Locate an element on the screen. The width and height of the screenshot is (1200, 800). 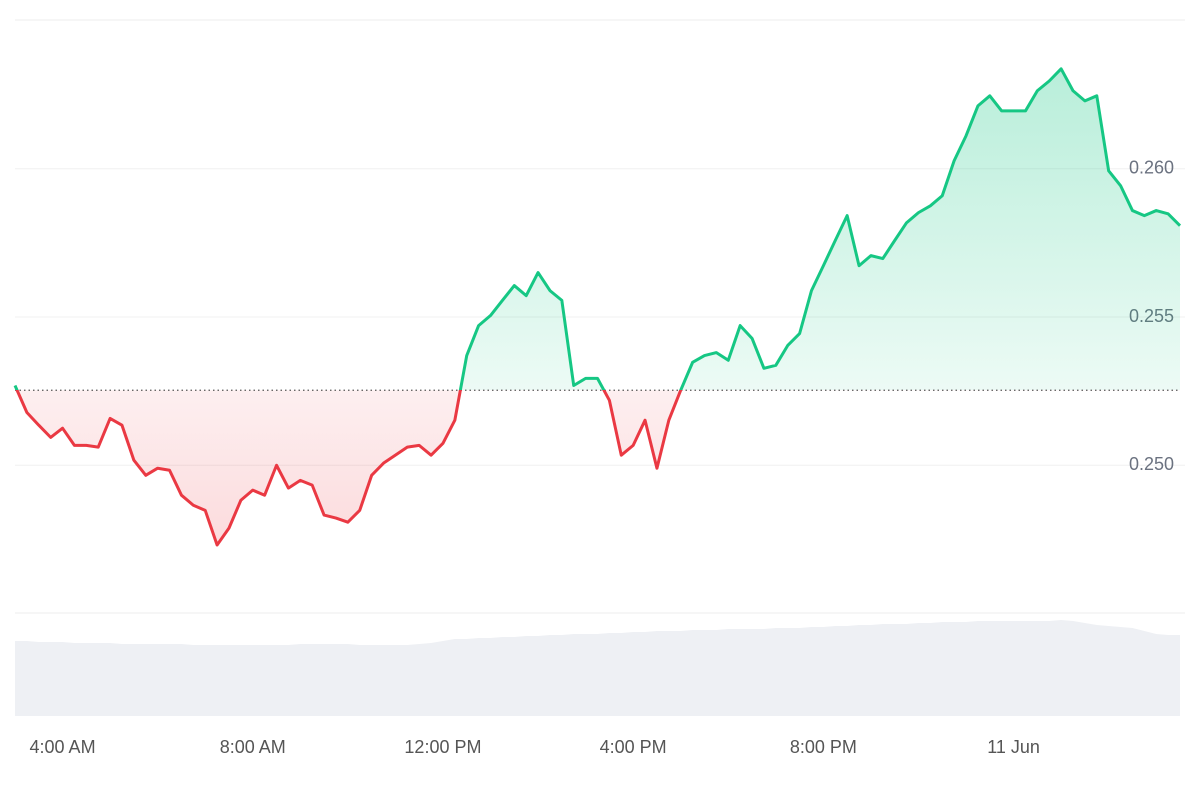
volume-area is located at coordinates (597, 668).